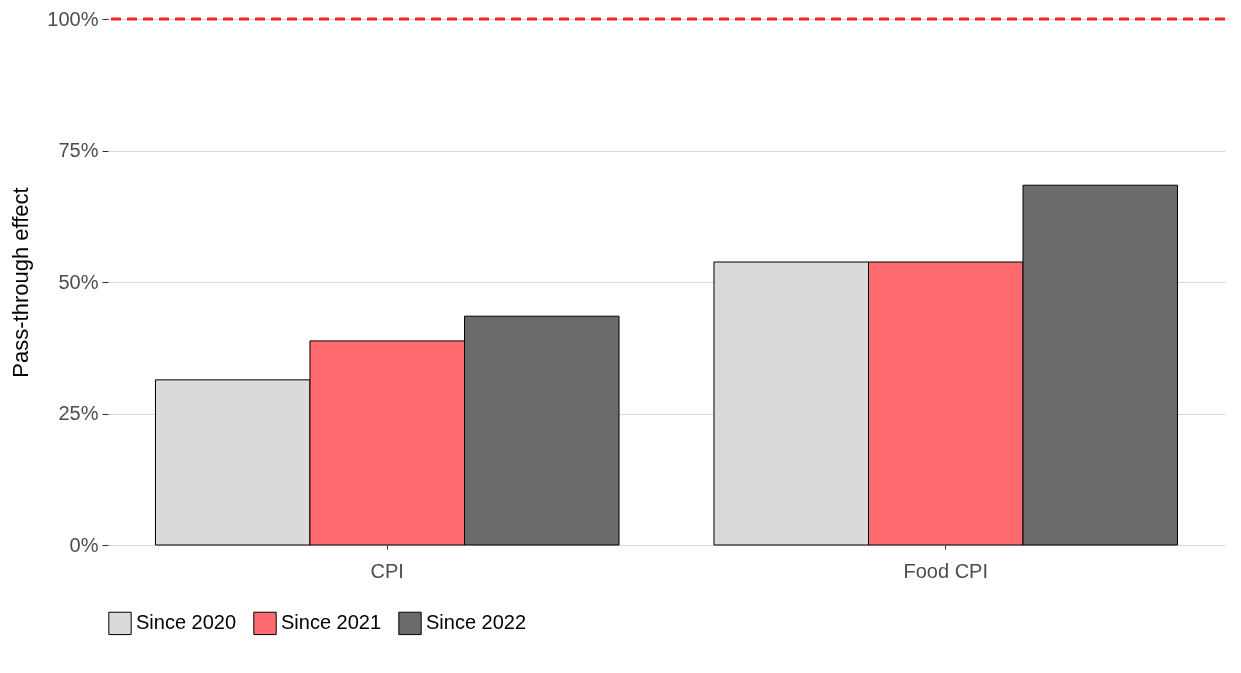  Describe the element at coordinates (78, 281) in the screenshot. I see `y-tick-label: 50%` at that location.